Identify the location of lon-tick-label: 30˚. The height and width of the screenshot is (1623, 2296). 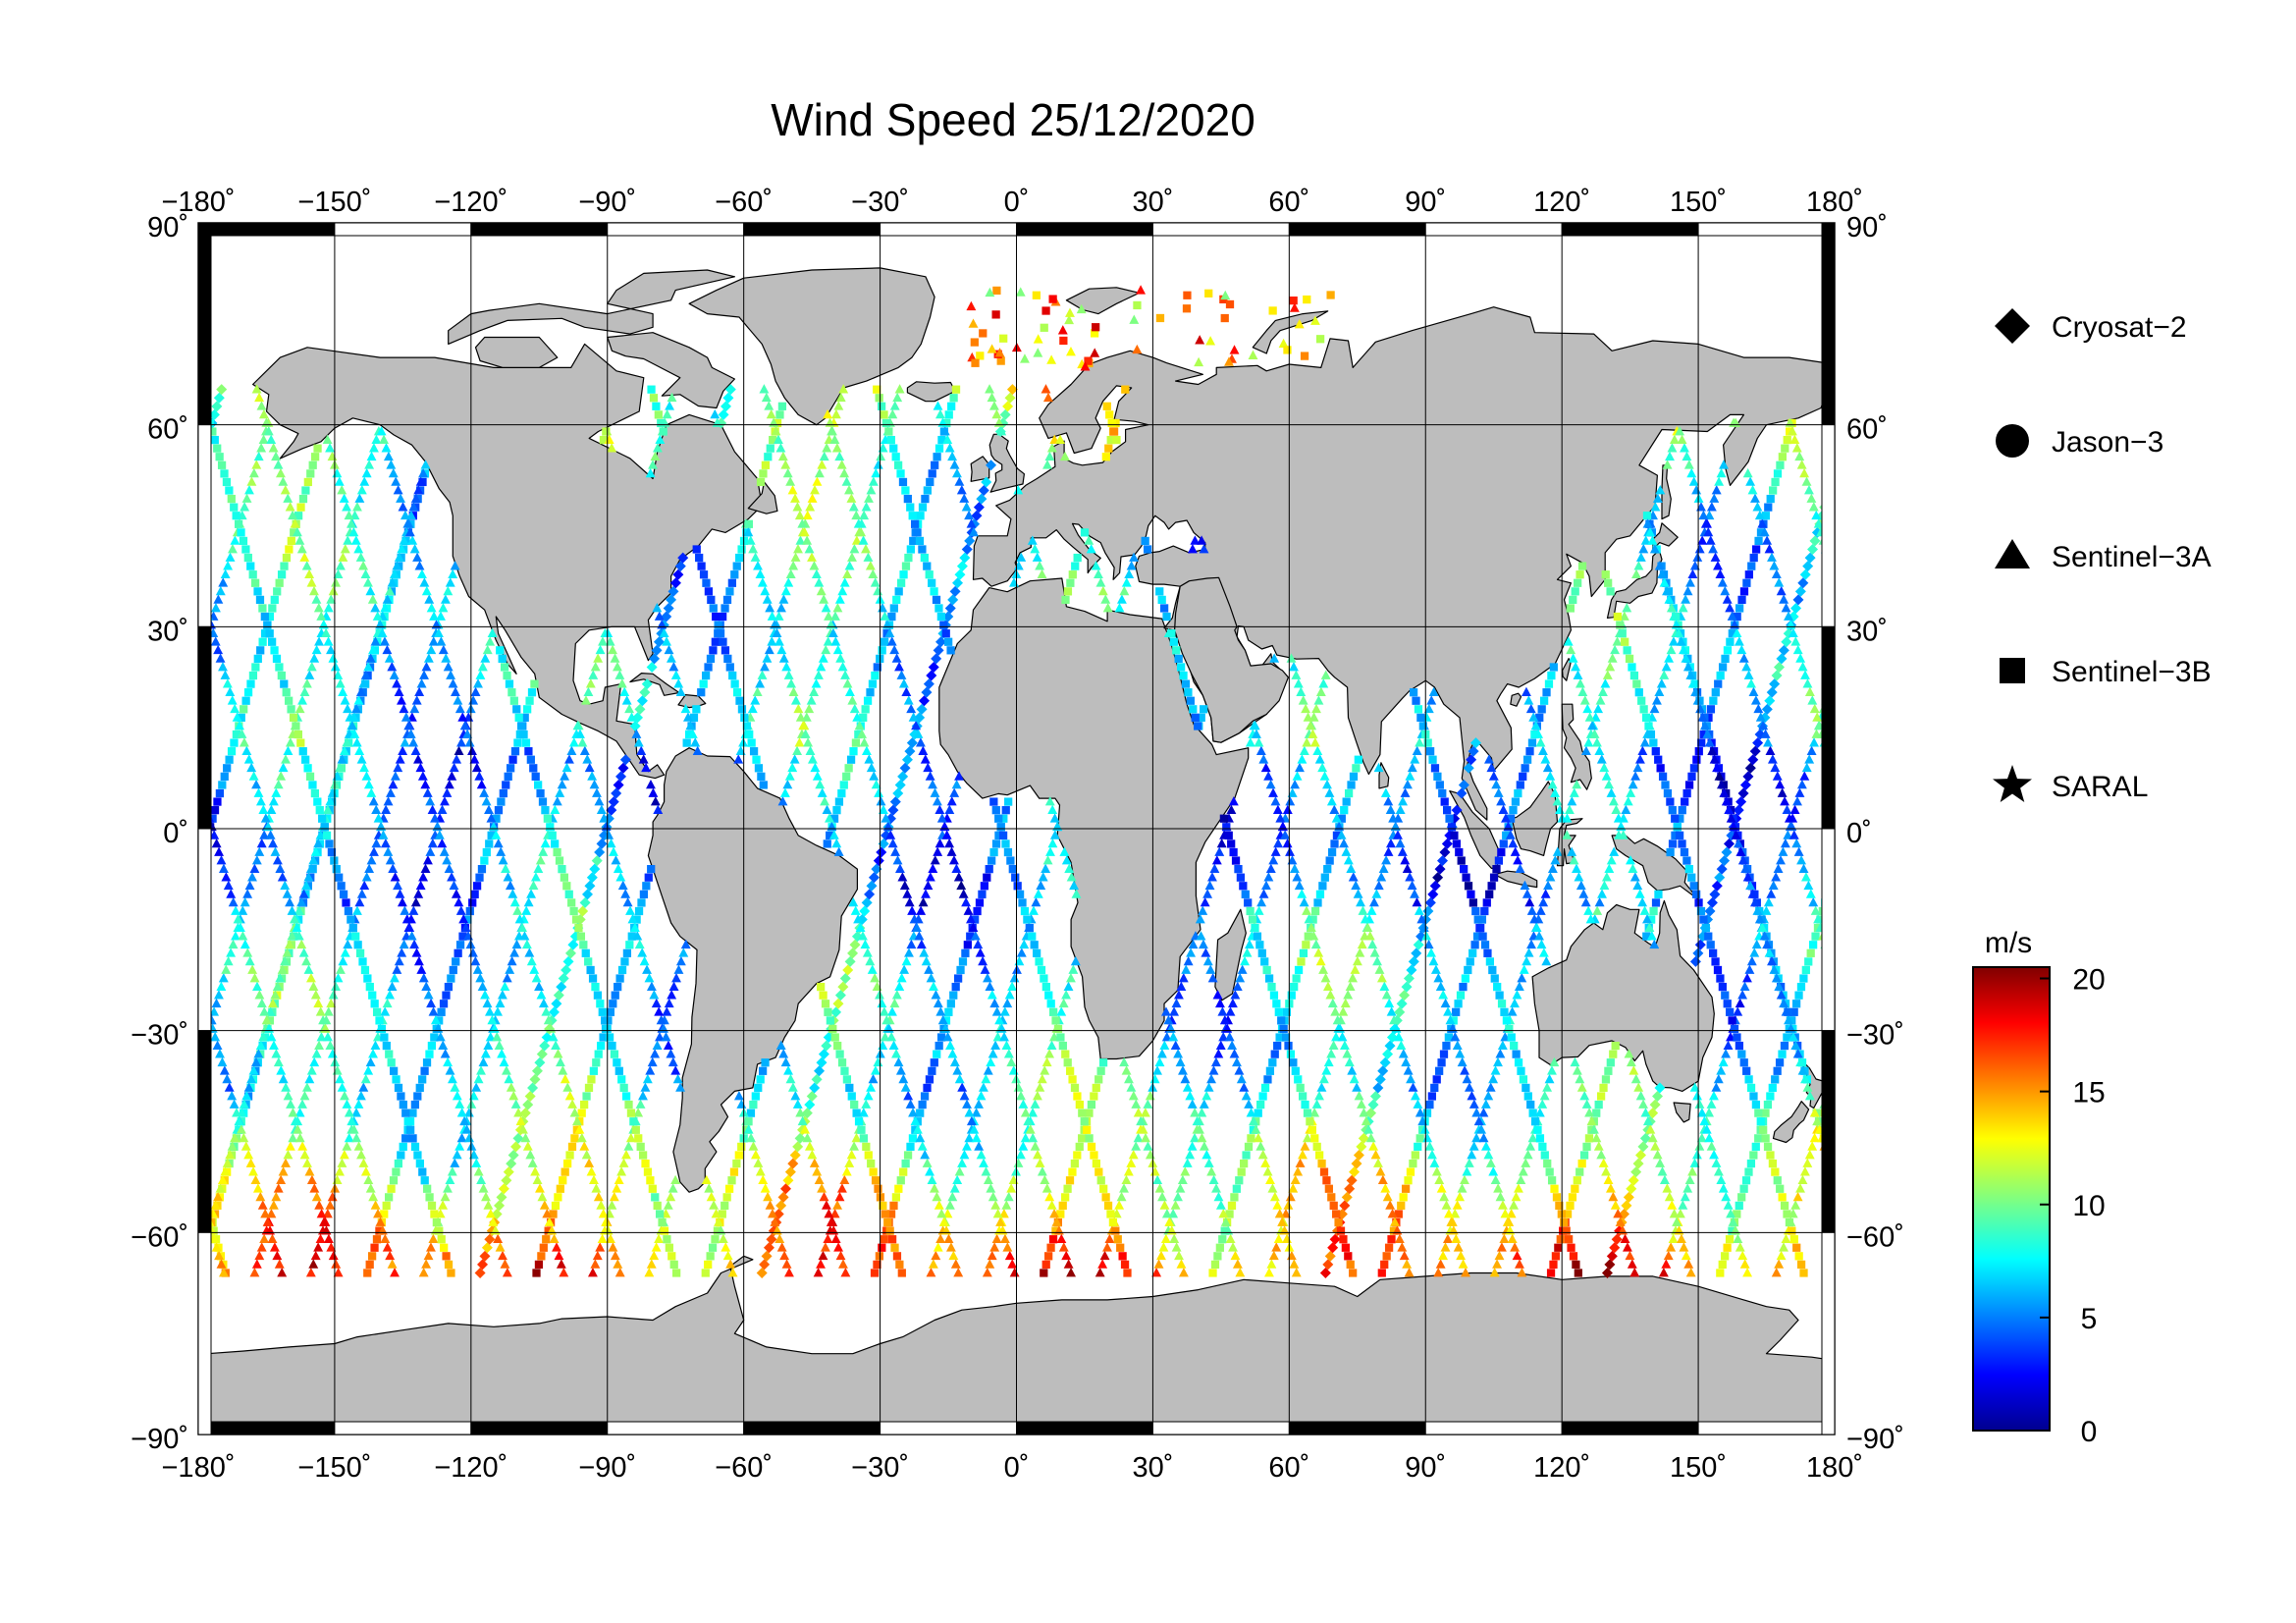
(1152, 1468).